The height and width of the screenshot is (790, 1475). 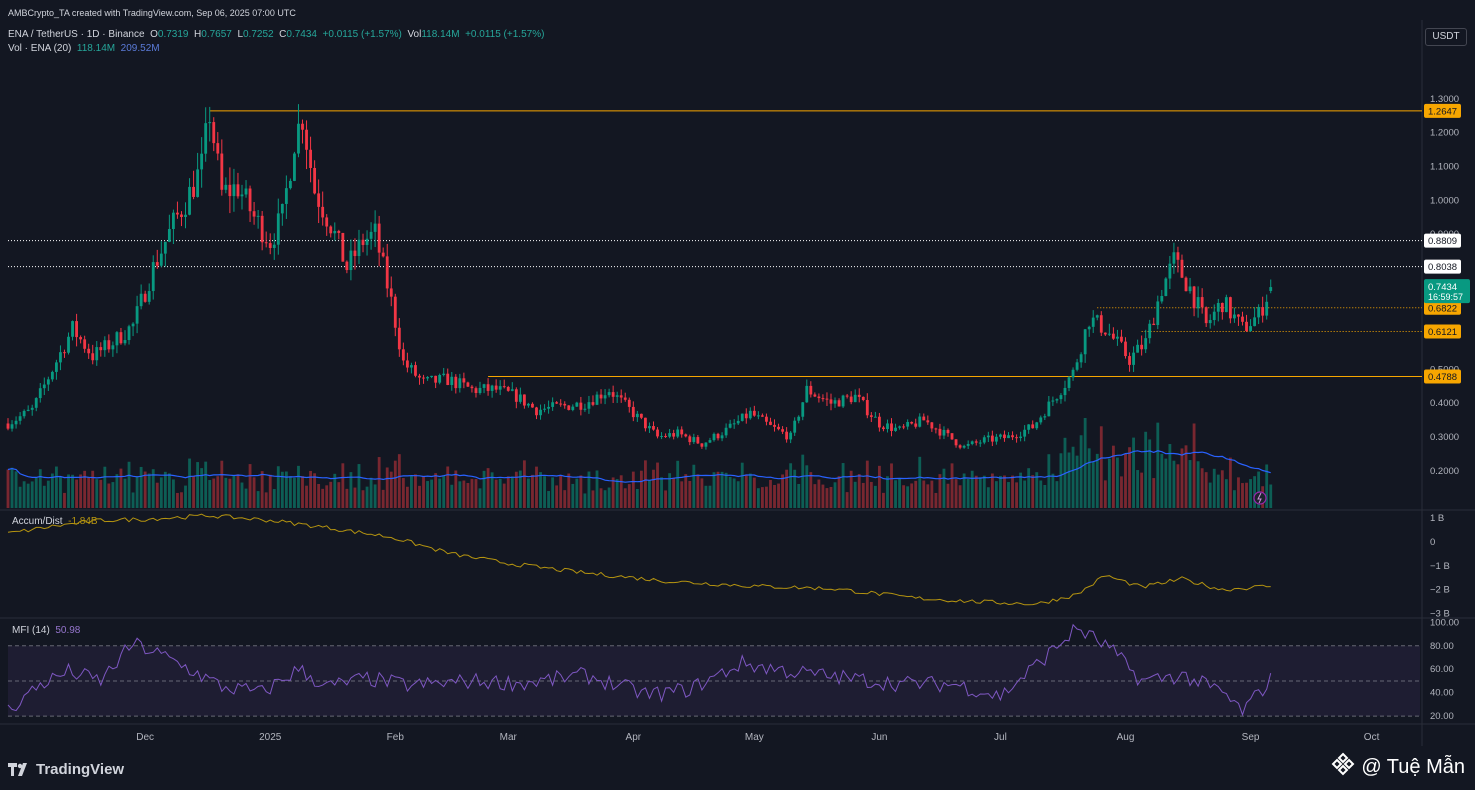 What do you see at coordinates (1260, 498) in the screenshot?
I see `lightning-icon` at bounding box center [1260, 498].